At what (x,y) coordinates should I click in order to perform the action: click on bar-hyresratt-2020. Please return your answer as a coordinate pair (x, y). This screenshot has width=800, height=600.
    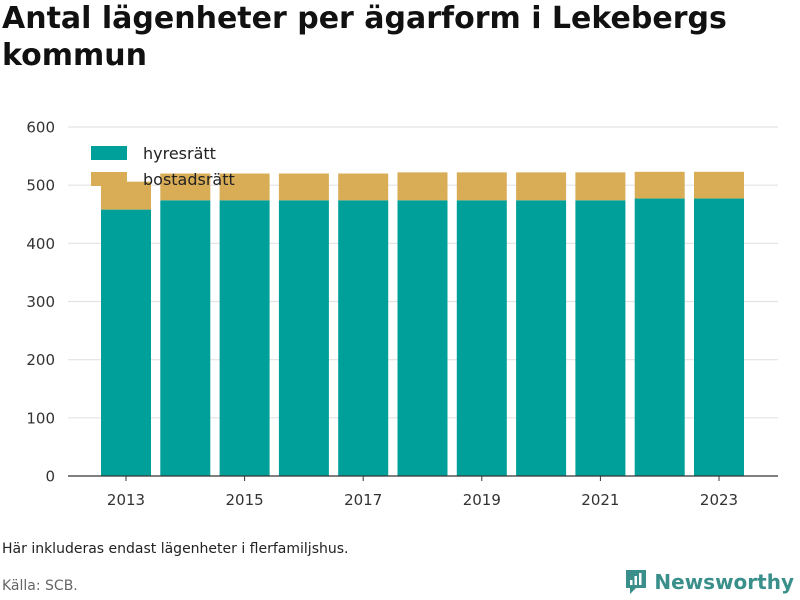
    Looking at the image, I should click on (541, 338).